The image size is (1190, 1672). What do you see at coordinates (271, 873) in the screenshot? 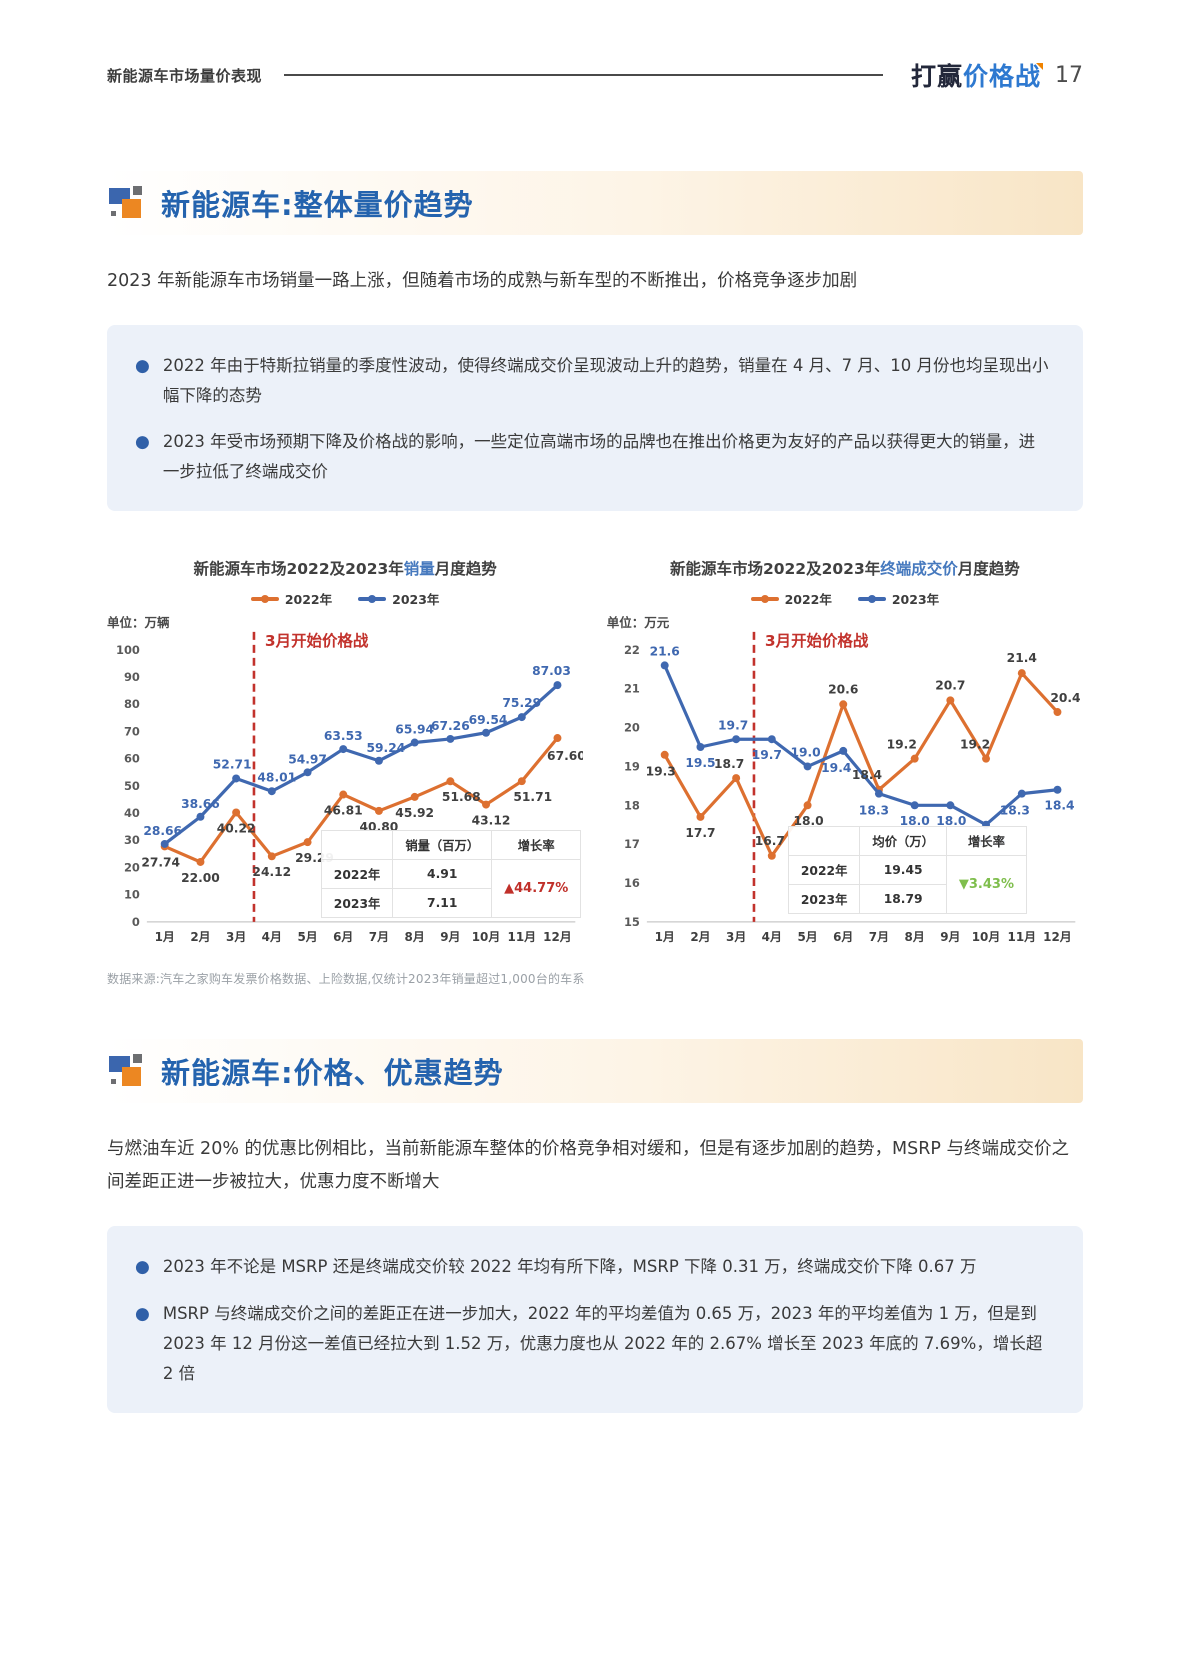
I see `svg-text: 24.12` at bounding box center [271, 873].